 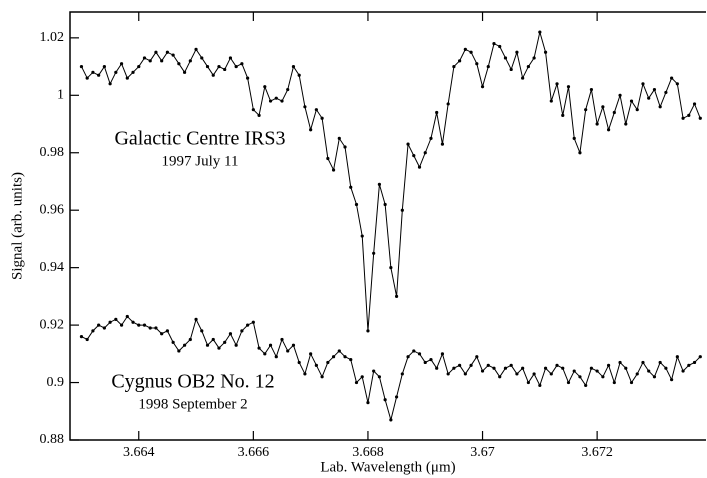 What do you see at coordinates (52, 209) in the screenshot?
I see `y-tick-label: 0.96` at bounding box center [52, 209].